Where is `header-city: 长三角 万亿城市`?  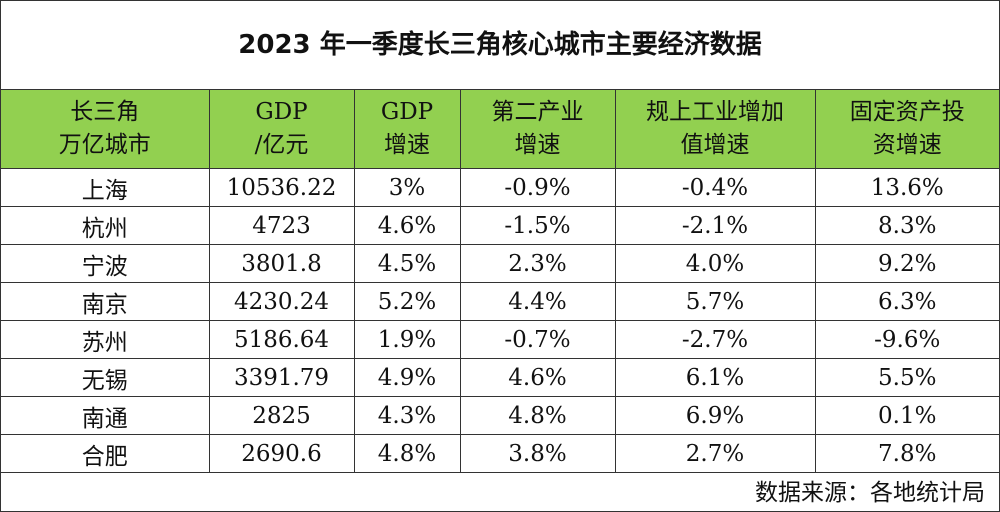
header-city: 长三角 万亿城市 is located at coordinates (105, 129).